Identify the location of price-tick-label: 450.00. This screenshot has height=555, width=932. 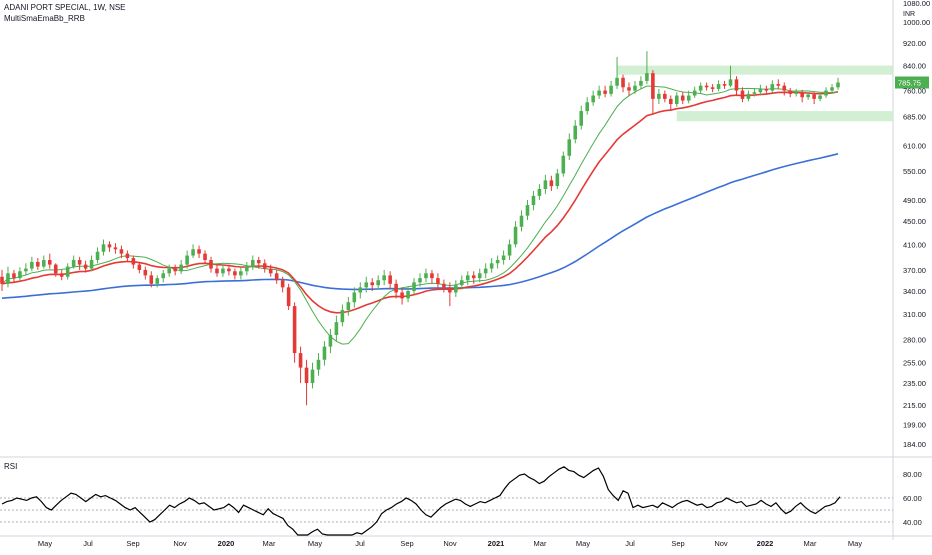
(914, 221).